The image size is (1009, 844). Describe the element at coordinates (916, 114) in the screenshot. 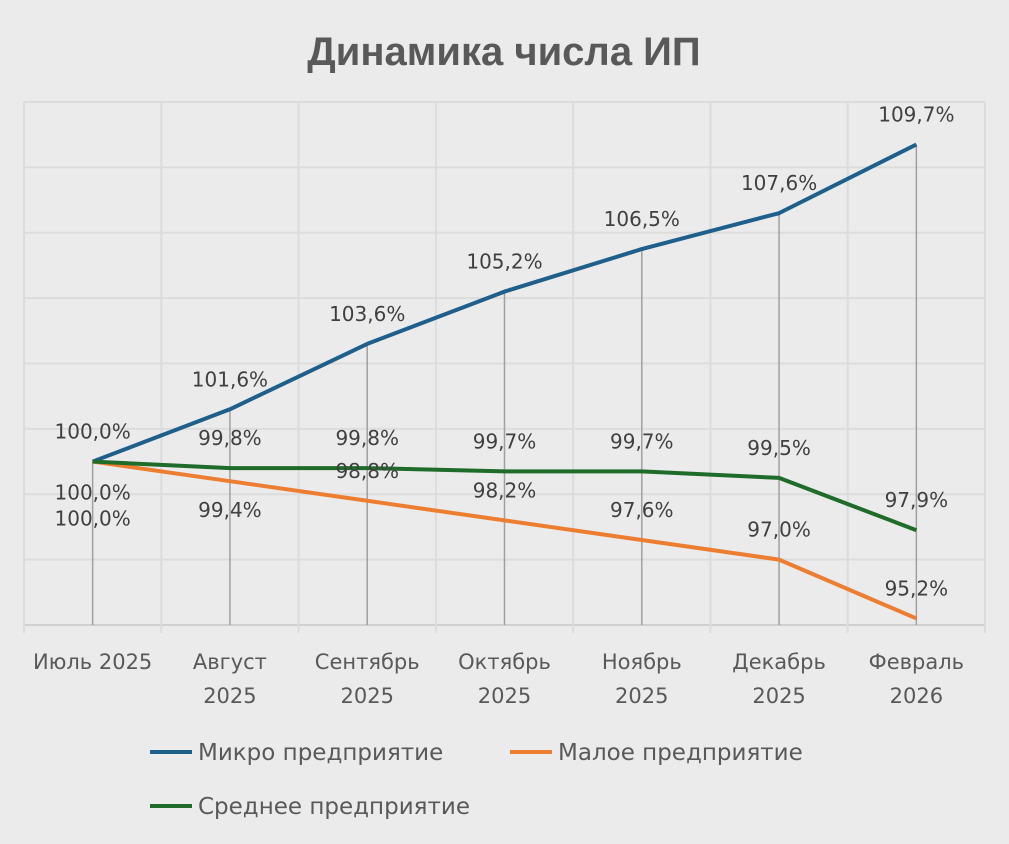

I see `data-label: 109,7%` at that location.